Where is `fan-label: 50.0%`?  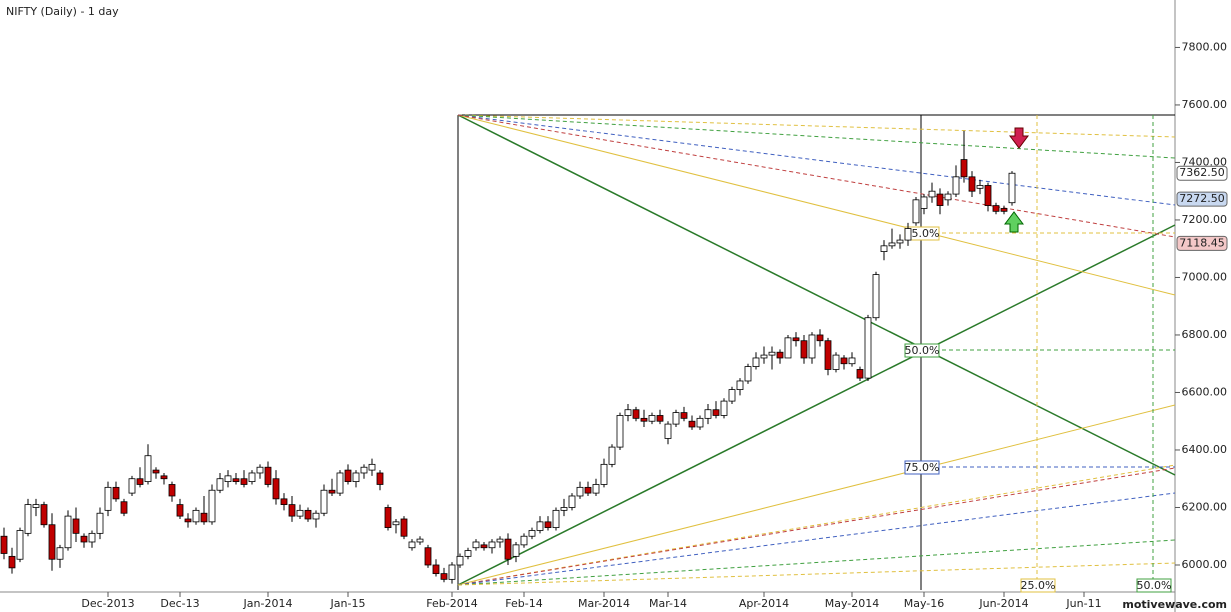
fan-label: 50.0% is located at coordinates (1154, 585).